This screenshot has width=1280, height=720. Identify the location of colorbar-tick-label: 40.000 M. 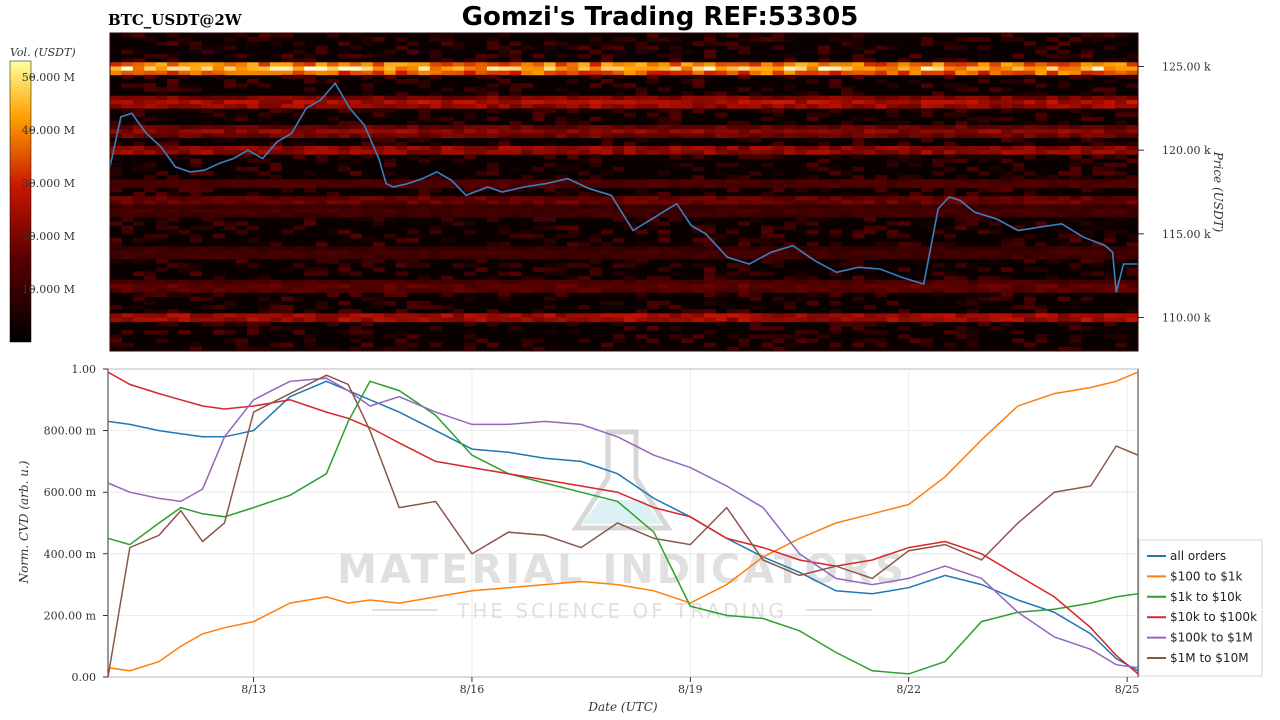
(48, 130).